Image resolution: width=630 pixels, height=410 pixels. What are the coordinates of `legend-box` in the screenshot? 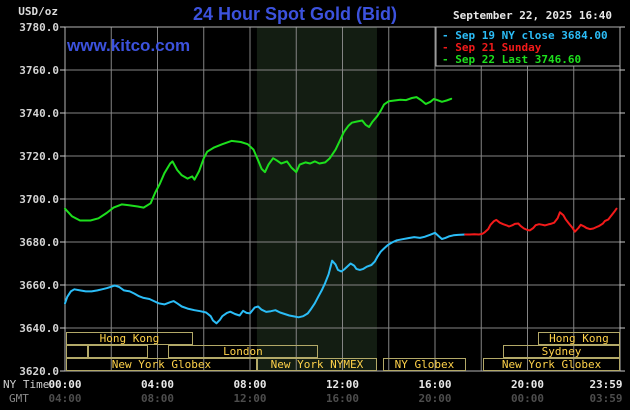 It's located at (528, 46).